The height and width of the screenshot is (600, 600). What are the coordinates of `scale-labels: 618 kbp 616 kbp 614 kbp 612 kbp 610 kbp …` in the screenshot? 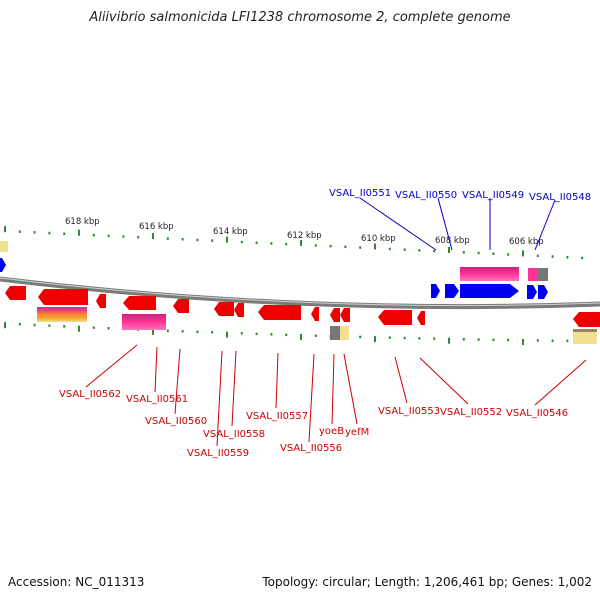 It's located at (304, 232).